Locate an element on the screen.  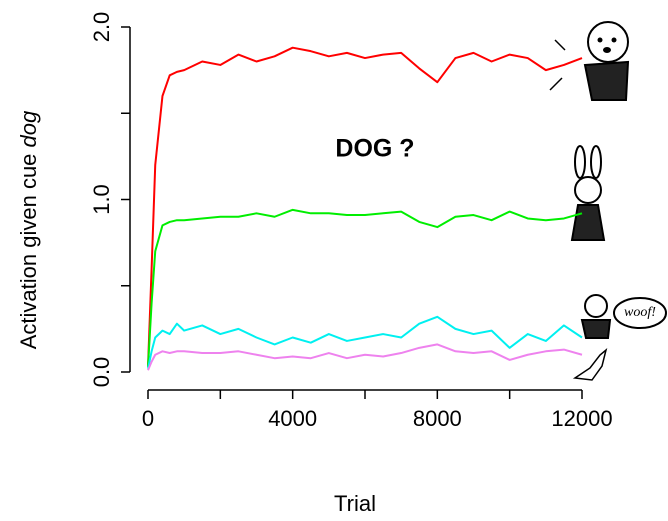
y-axis-label: Activation given cue dog is located at coordinates (28, 229).